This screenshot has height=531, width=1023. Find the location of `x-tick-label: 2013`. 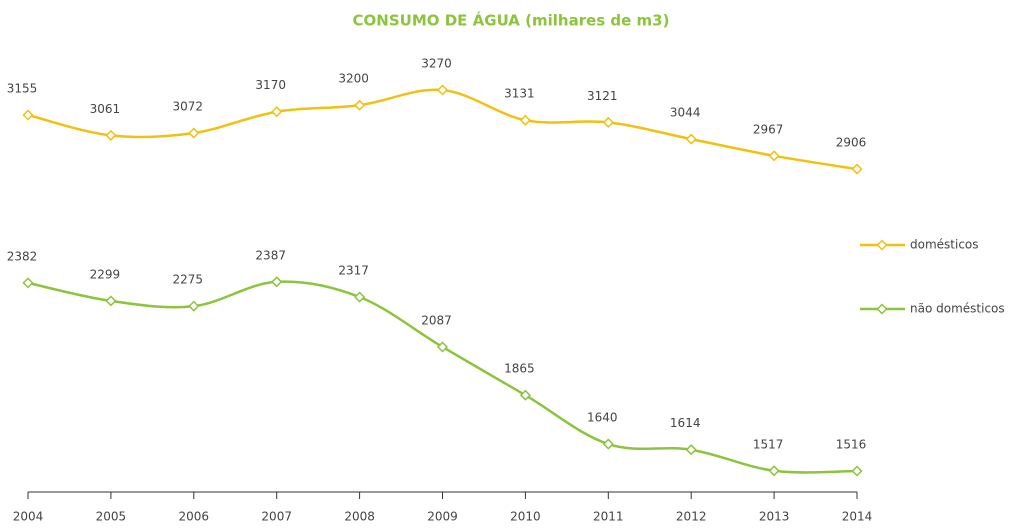

x-tick-label: 2013 is located at coordinates (774, 517).